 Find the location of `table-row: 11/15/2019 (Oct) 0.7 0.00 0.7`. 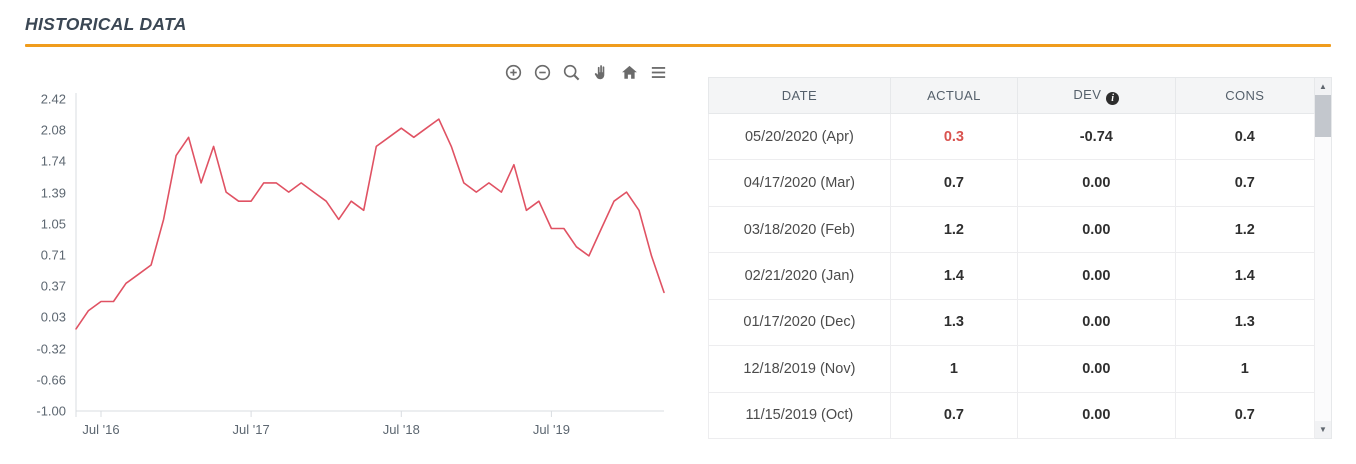

table-row: 11/15/2019 (Oct) 0.7 0.00 0.7 is located at coordinates (1012, 415).